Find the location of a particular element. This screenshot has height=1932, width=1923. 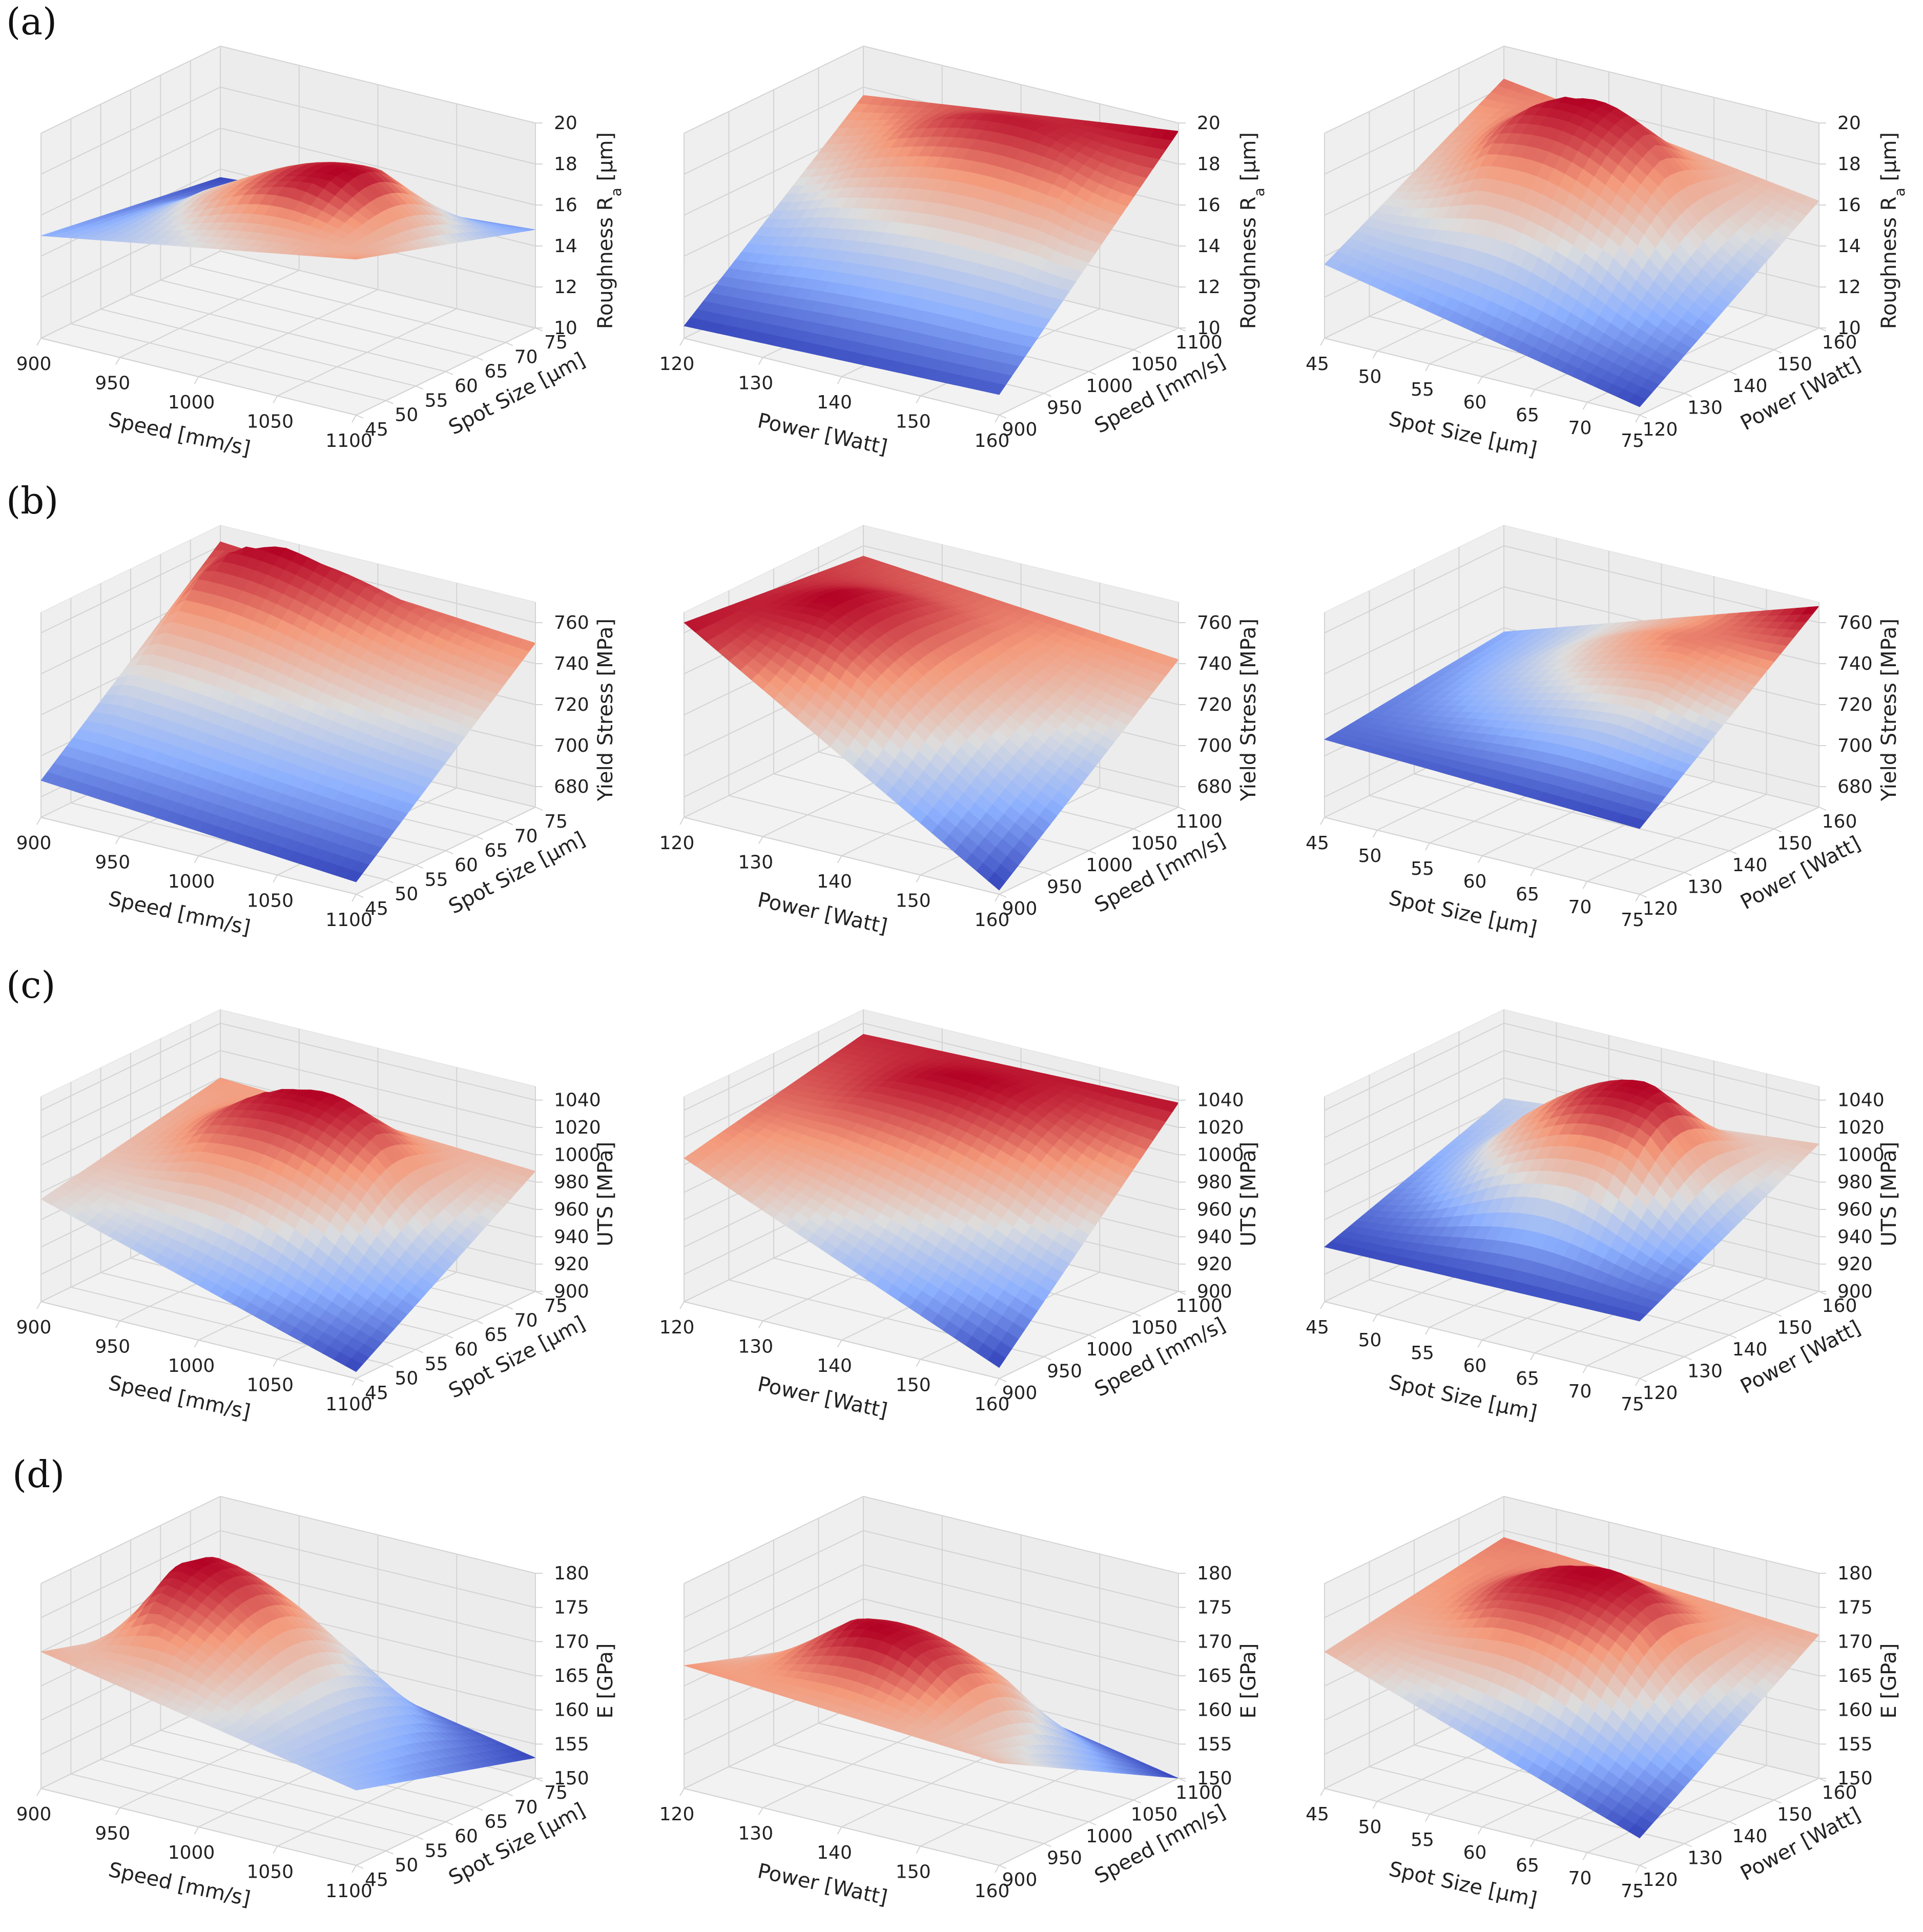

y-tick-label: 55 is located at coordinates (436, 879).